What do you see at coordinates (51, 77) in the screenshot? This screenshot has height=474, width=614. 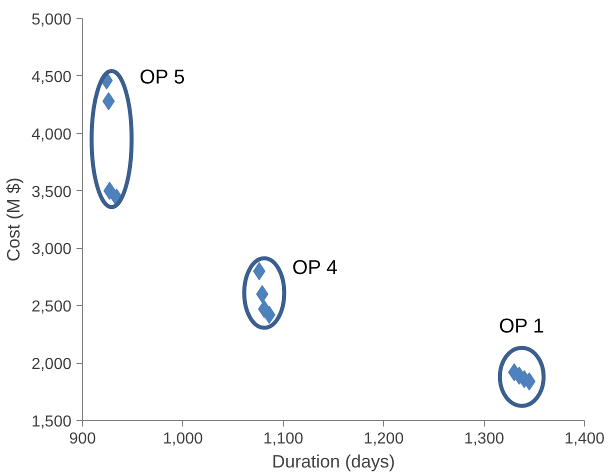 I see `y-tick-label: 4,500` at bounding box center [51, 77].